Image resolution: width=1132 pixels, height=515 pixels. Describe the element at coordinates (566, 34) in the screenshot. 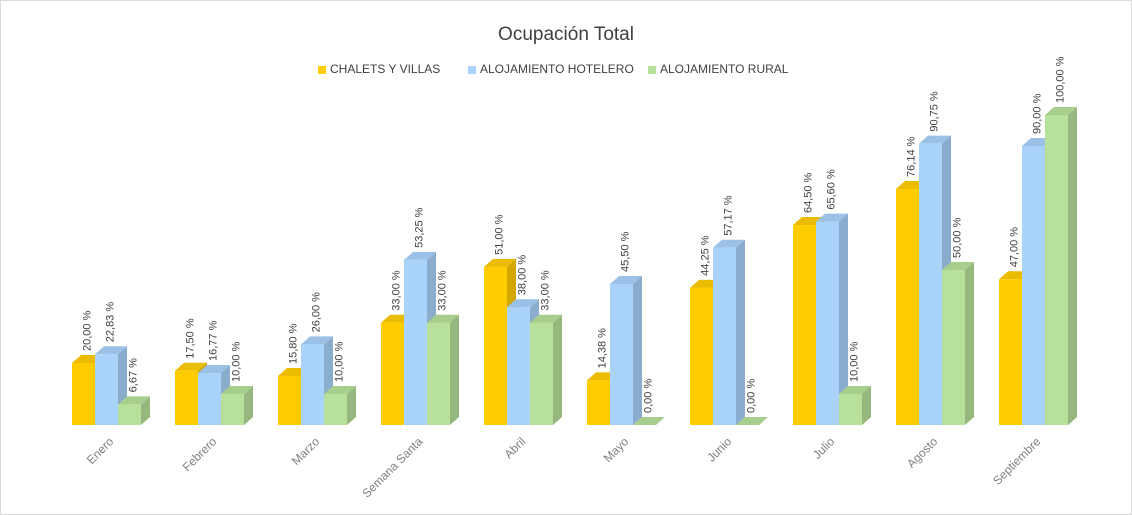

I see `chart-title: Ocupación Total` at that location.